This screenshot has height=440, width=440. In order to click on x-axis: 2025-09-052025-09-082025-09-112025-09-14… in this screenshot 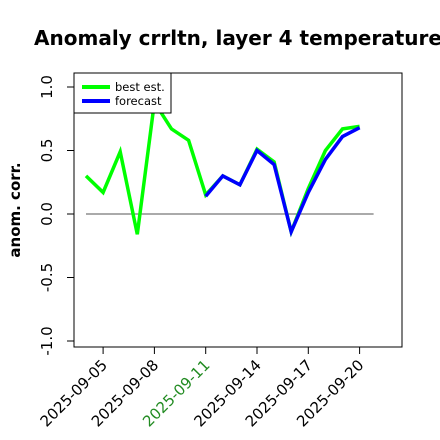, I will do `click(202, 388)`.